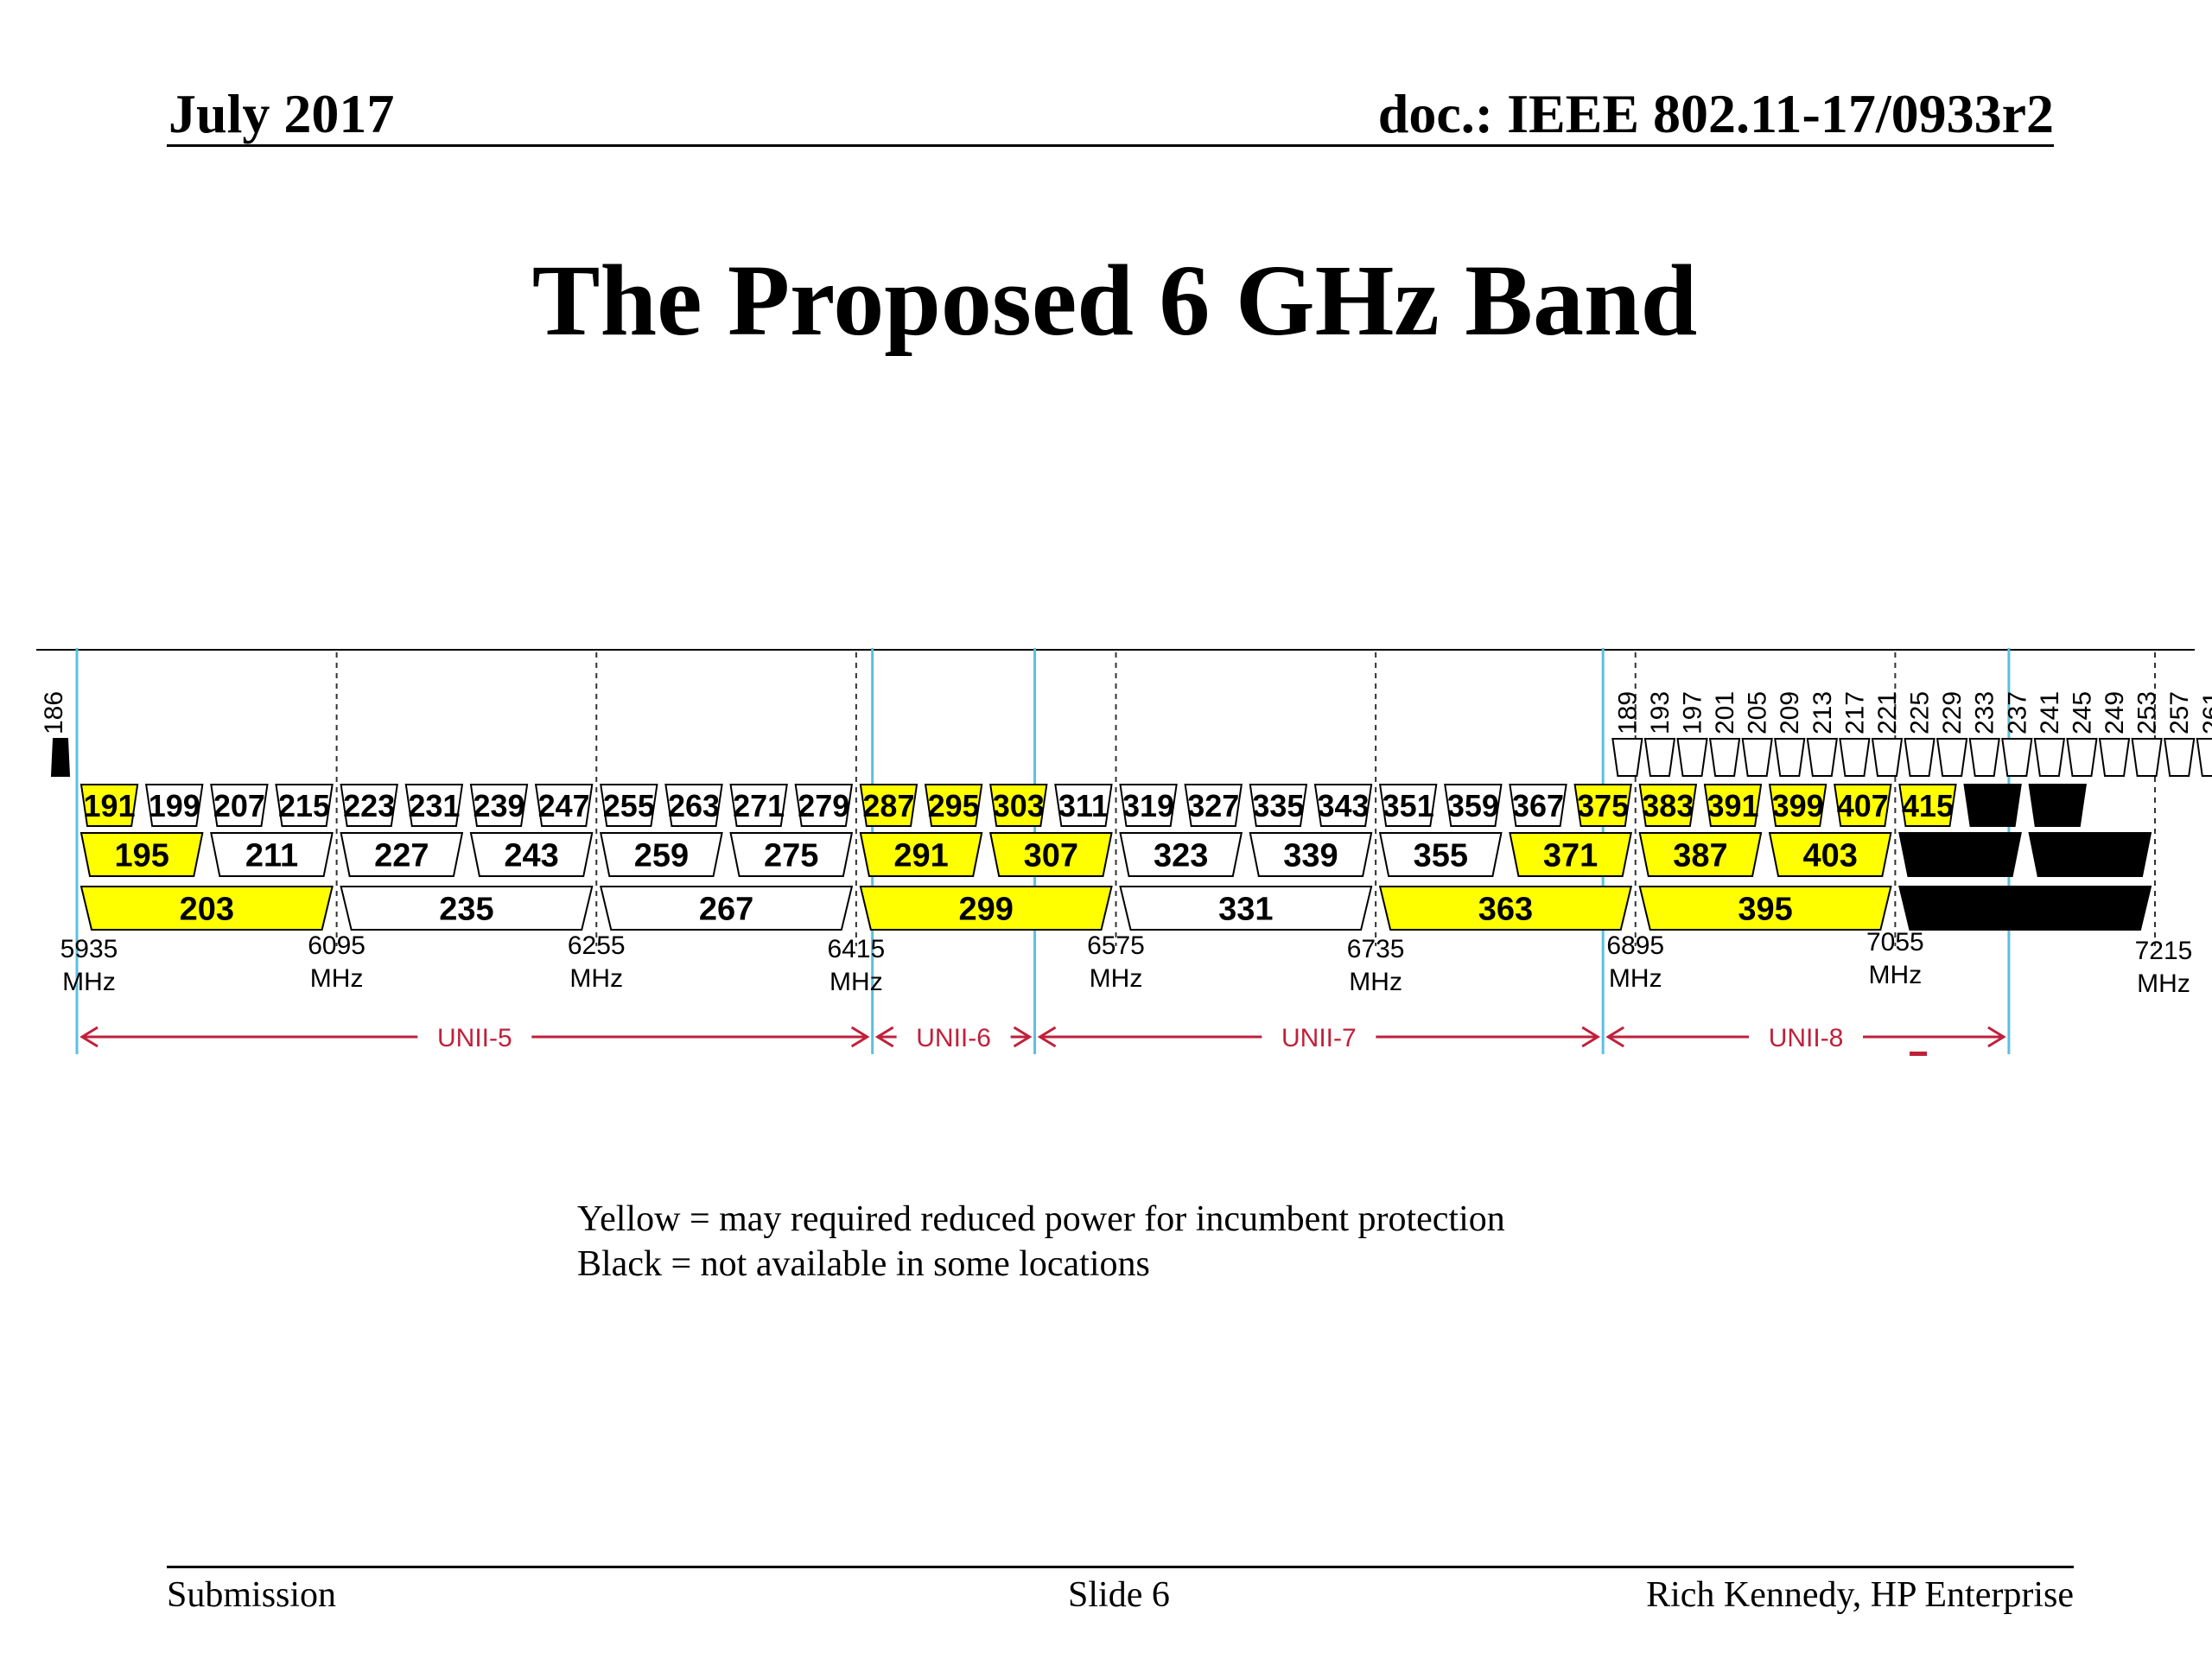 The height and width of the screenshot is (1659, 2212). Describe the element at coordinates (2017, 712) in the screenshot. I see `ch20-label: 237` at that location.